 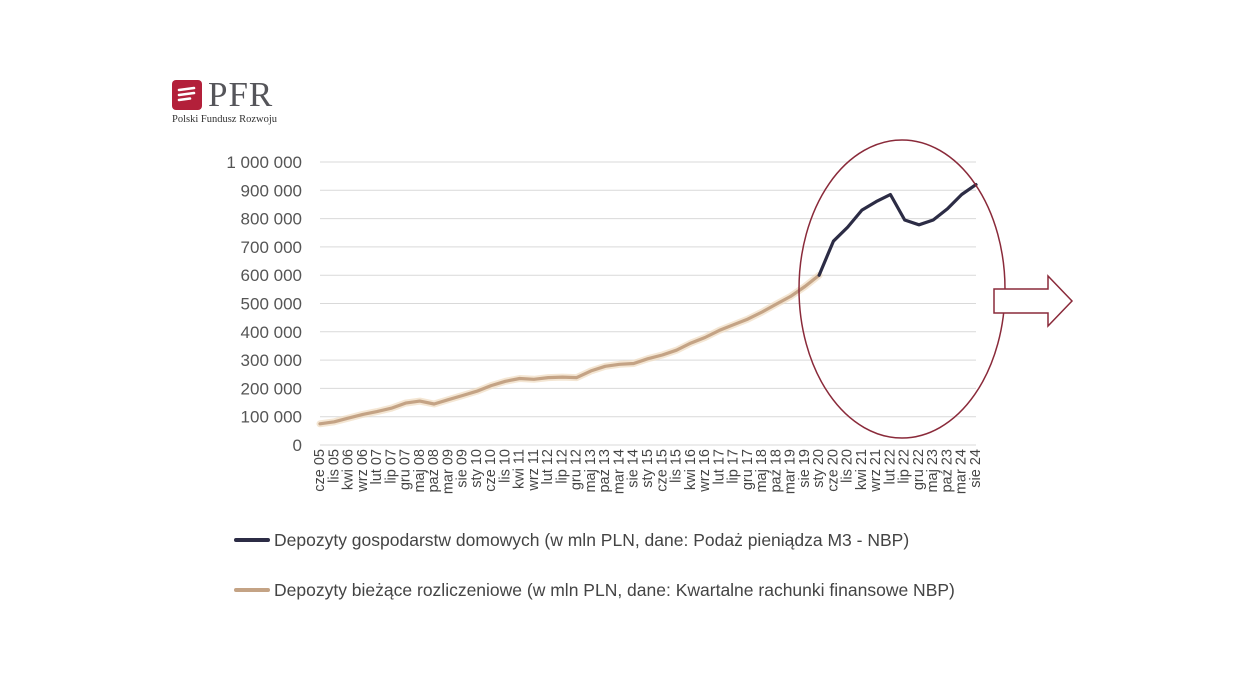 What do you see at coordinates (477, 468) in the screenshot?
I see `x-tick-label: sty 10` at bounding box center [477, 468].